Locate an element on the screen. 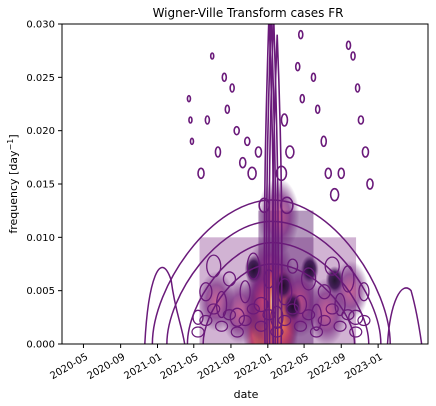 This screenshot has width=436, height=406. x-tick-label: 2021-01 is located at coordinates (144, 367).